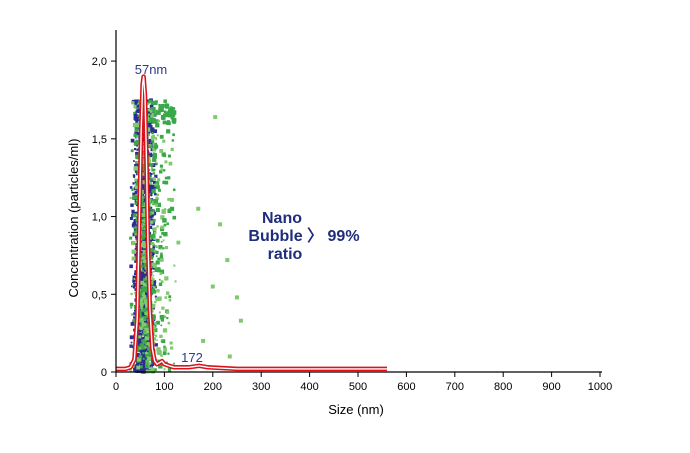  Describe the element at coordinates (116, 387) in the screenshot. I see `x-tick-label: 0` at that location.